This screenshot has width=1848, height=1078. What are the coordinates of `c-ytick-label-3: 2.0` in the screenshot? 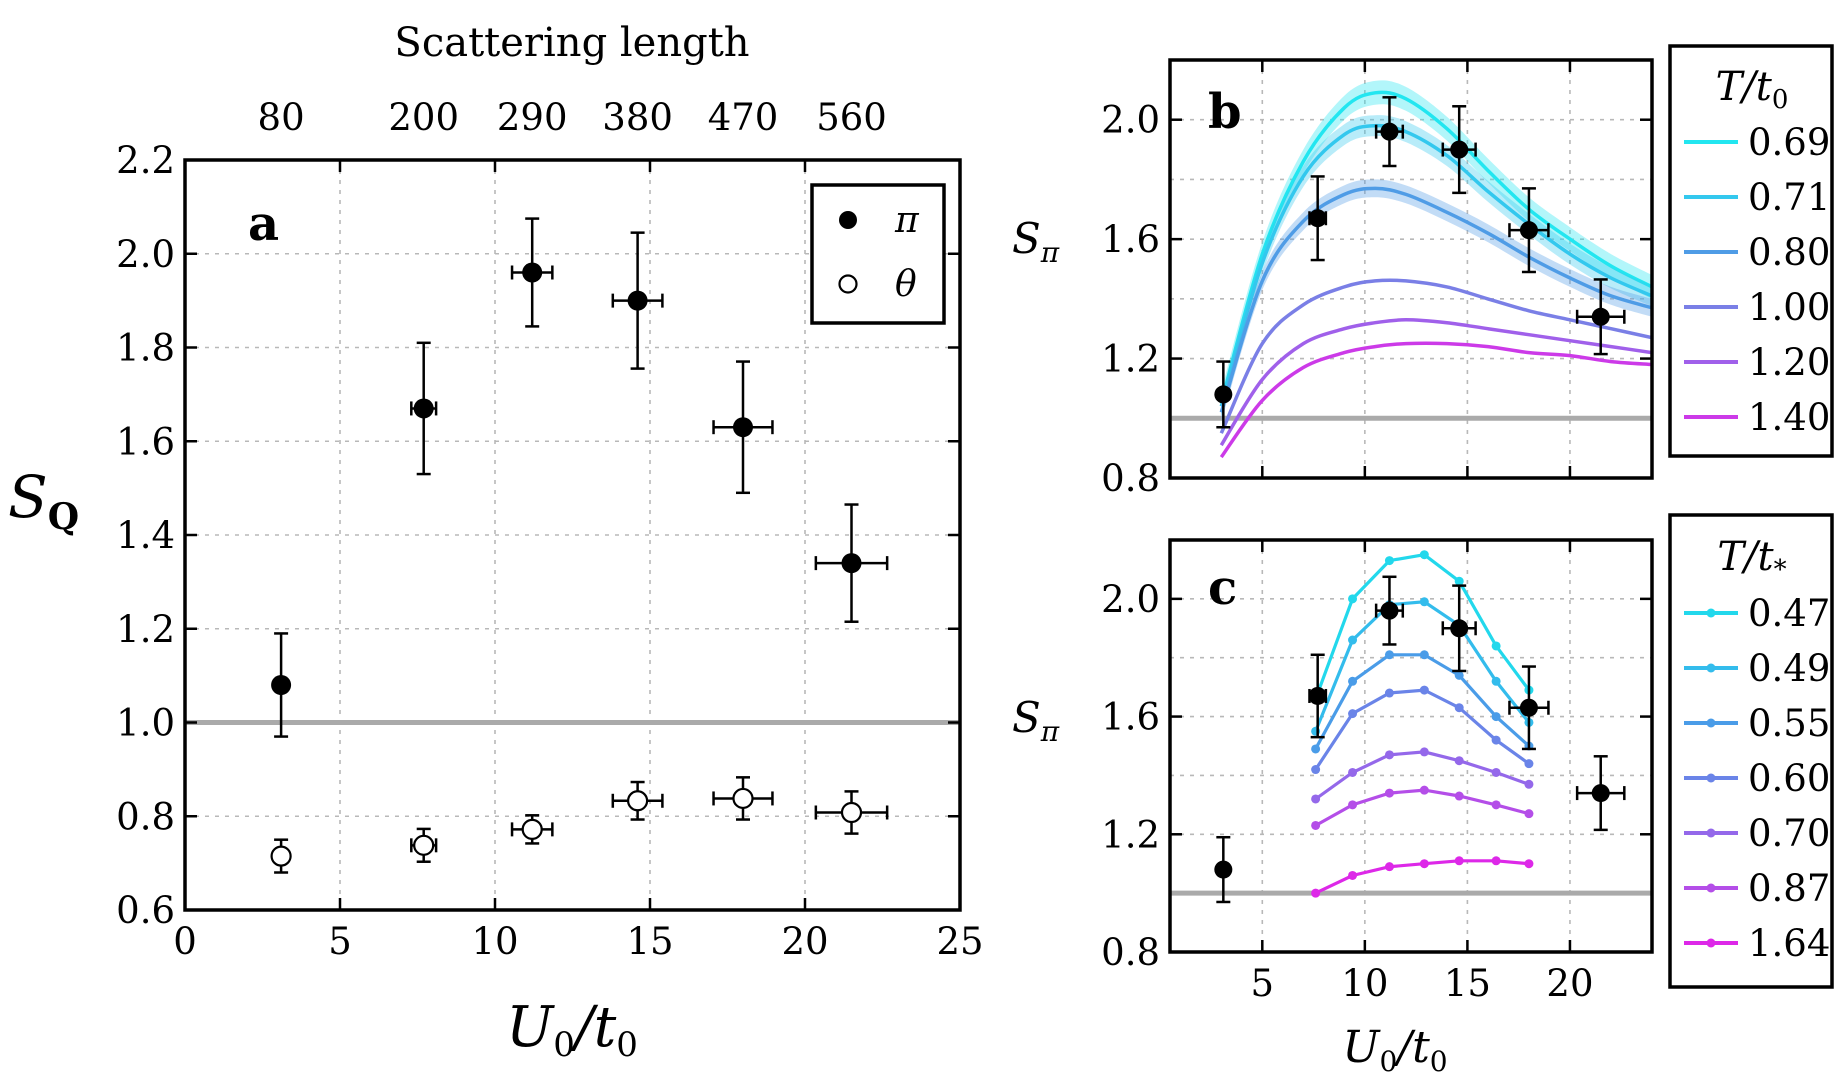 It's located at (1130, 599).